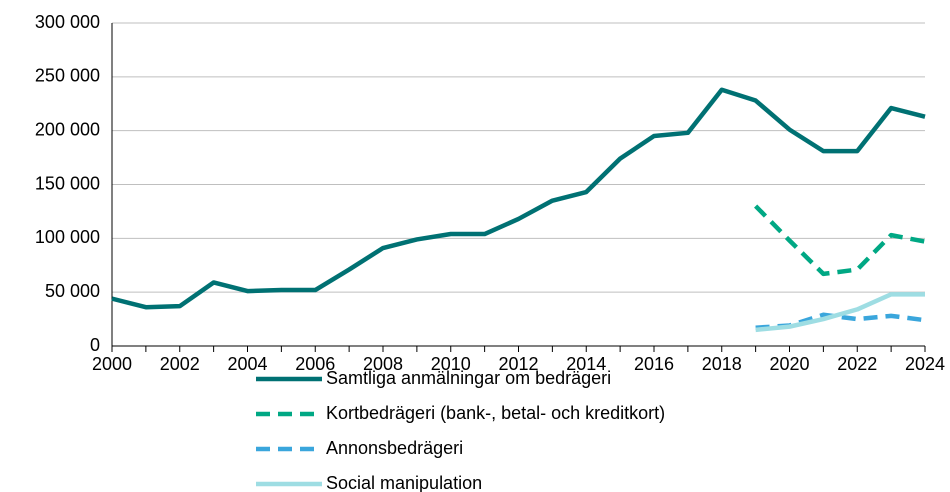 This screenshot has width=950, height=492. What do you see at coordinates (468, 378) in the screenshot?
I see `legend-label: Samtliga anmälningar om bedrägeri` at bounding box center [468, 378].